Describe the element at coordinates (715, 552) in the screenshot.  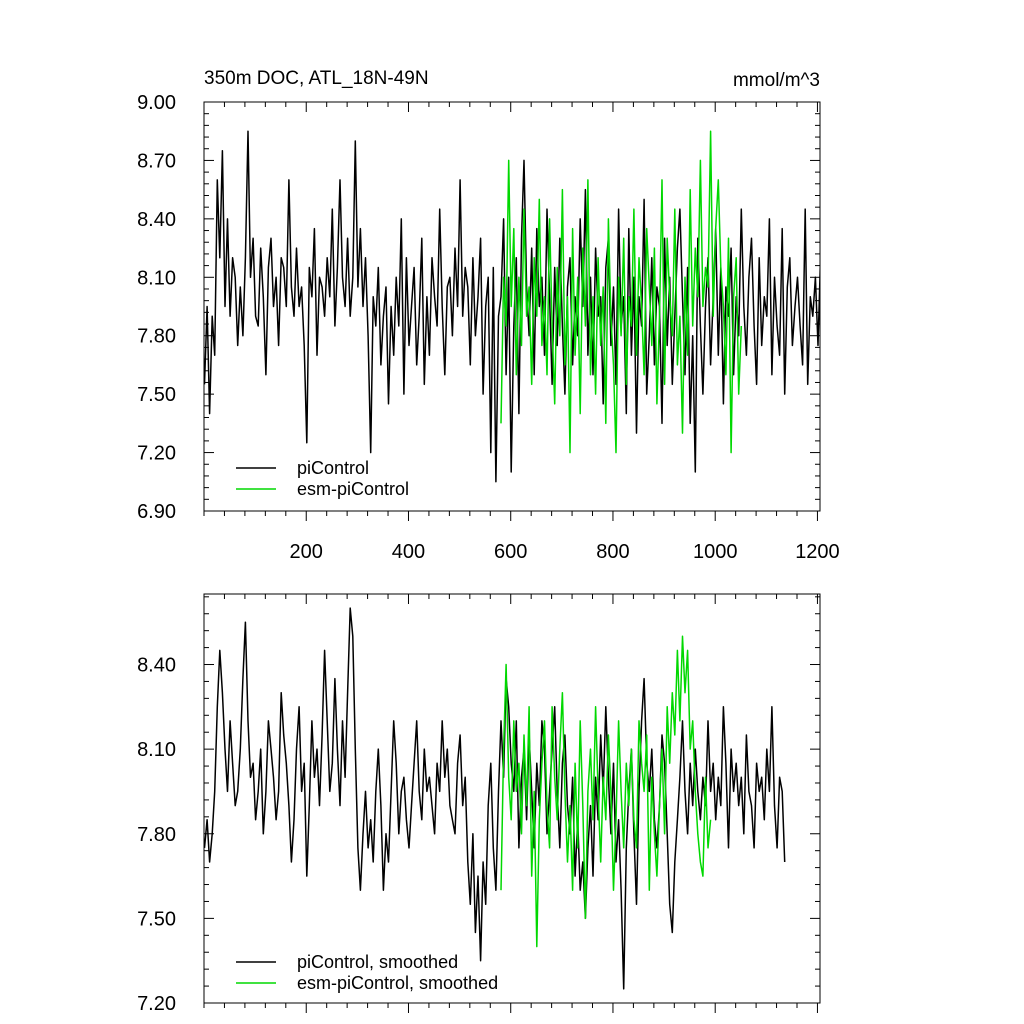
I see `top-x-tick-label: 1000` at that location.